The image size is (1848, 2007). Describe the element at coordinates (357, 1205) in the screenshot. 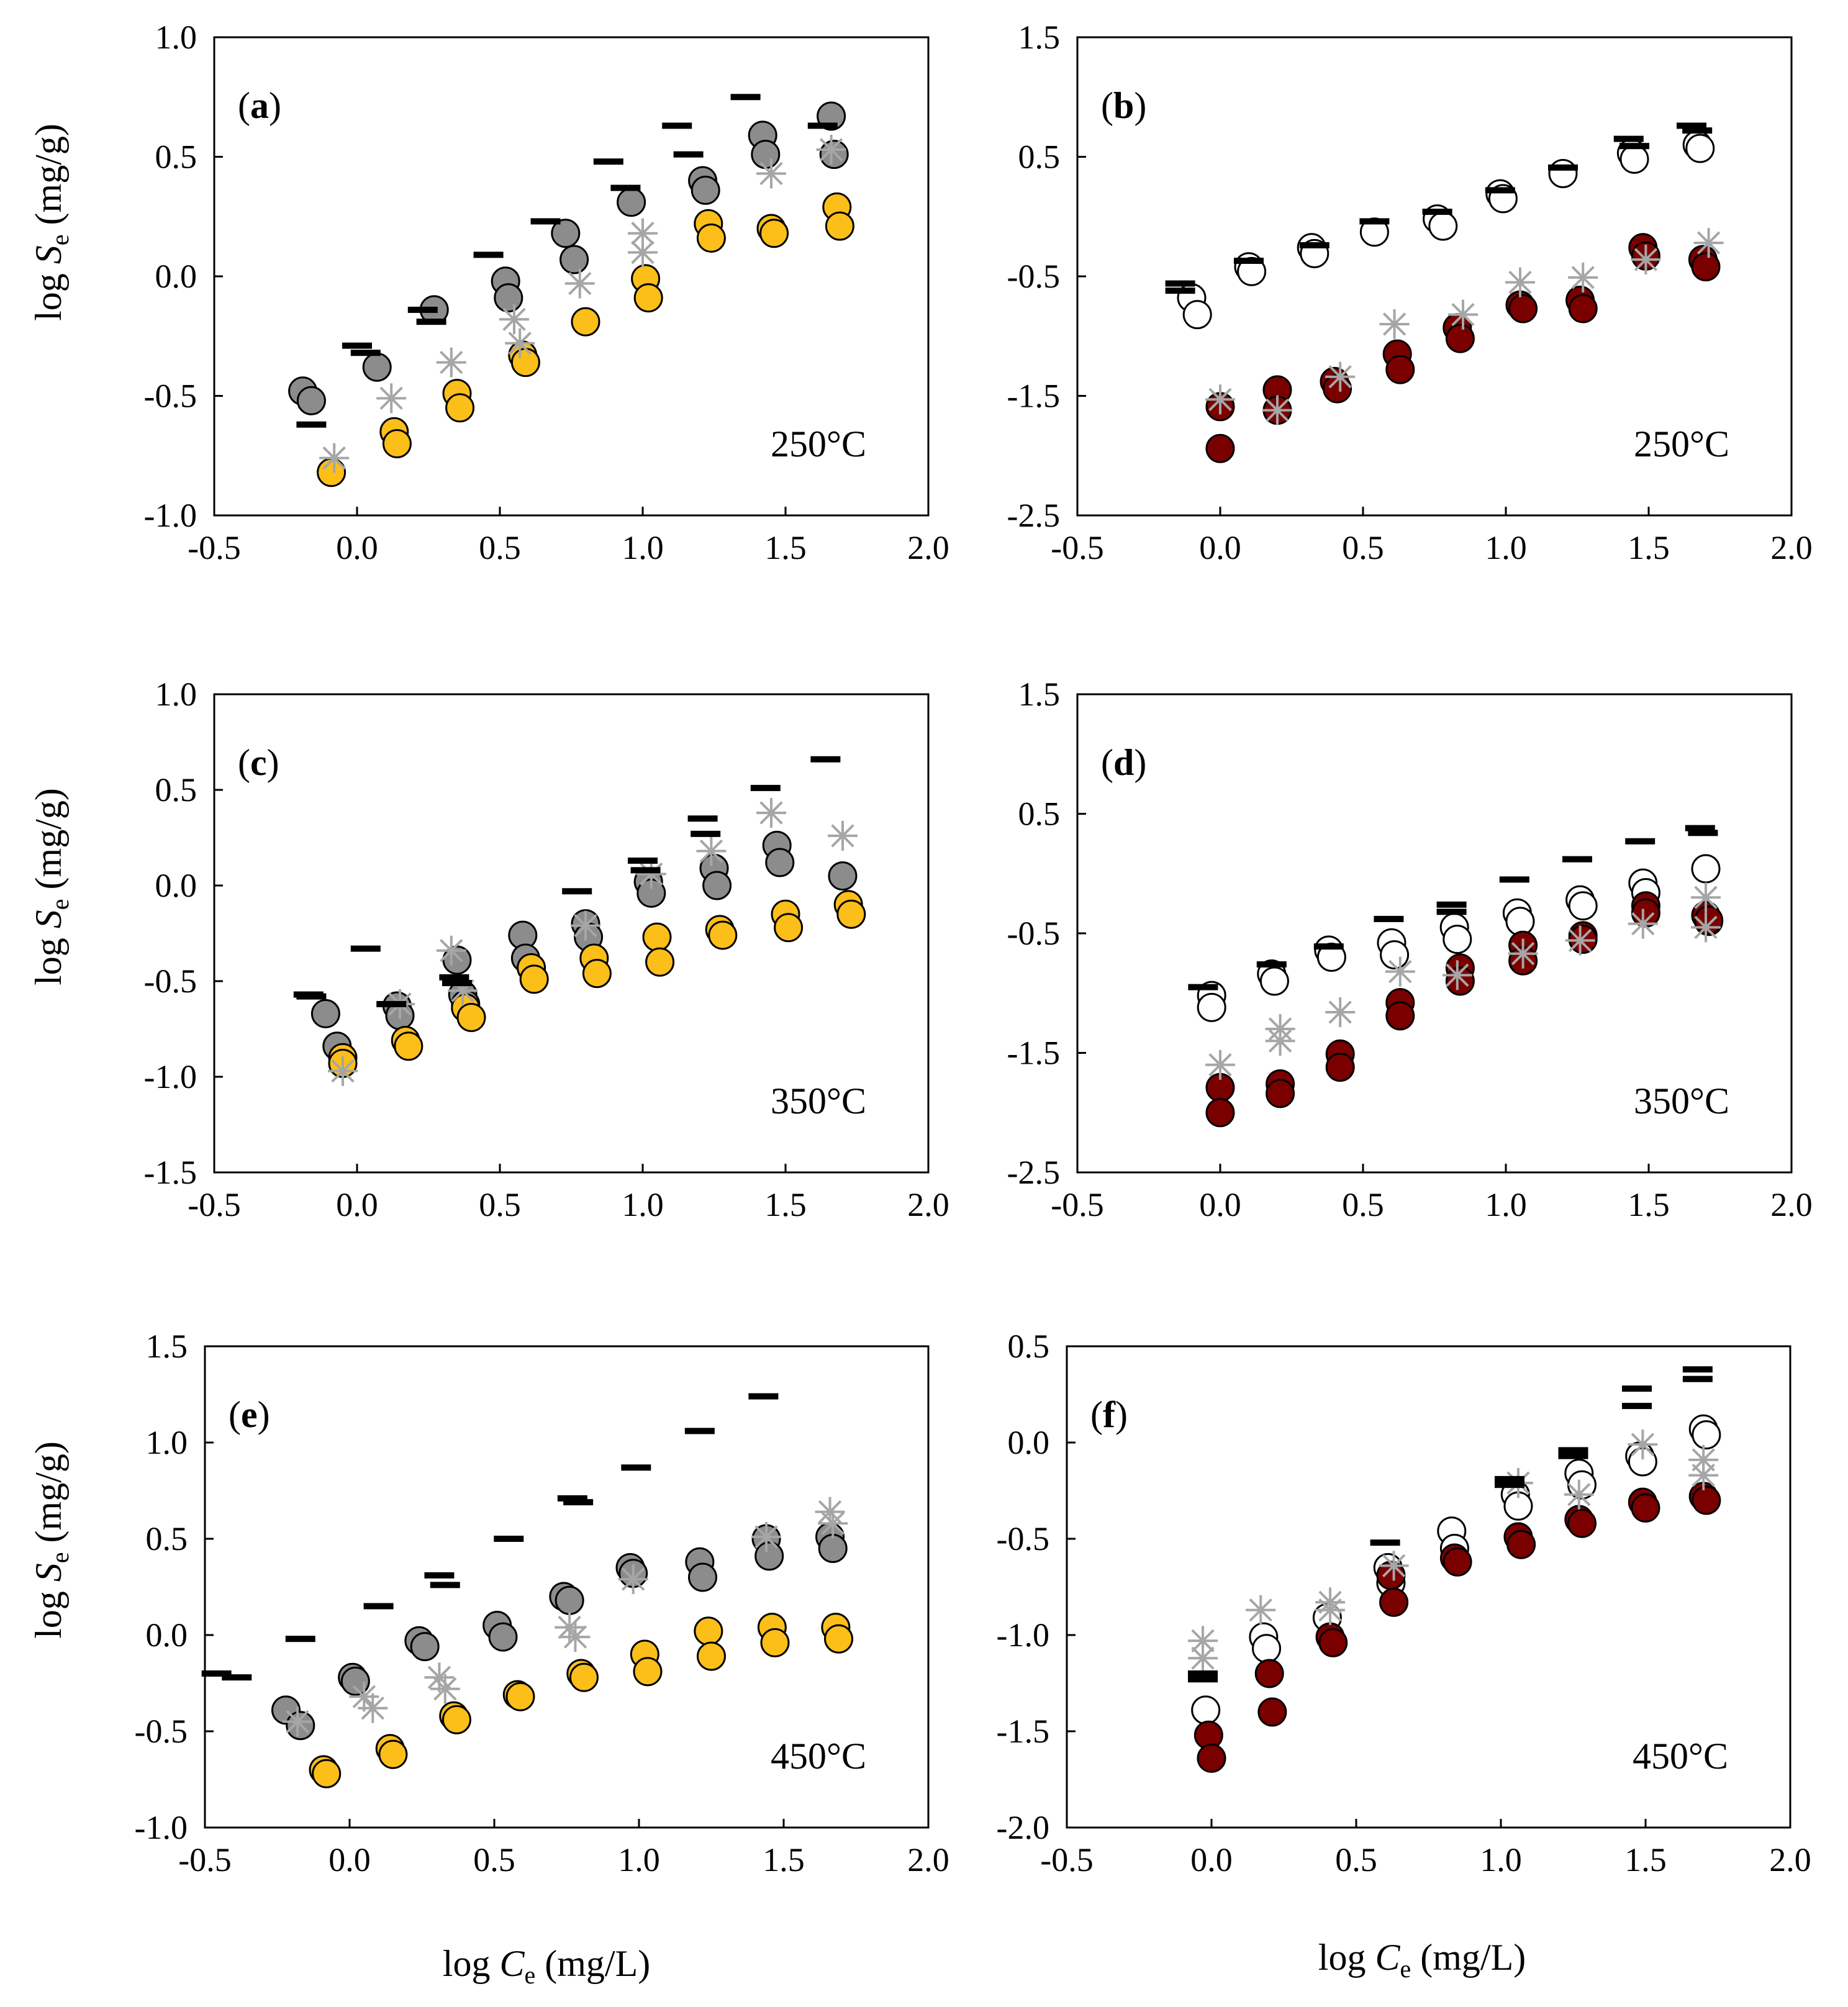

I see `x-tick-label-c: 0.0` at that location.